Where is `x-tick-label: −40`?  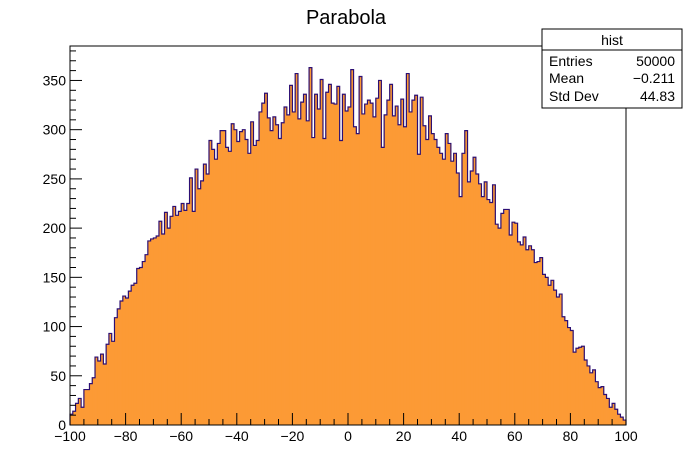
x-tick-label: −40 is located at coordinates (237, 436).